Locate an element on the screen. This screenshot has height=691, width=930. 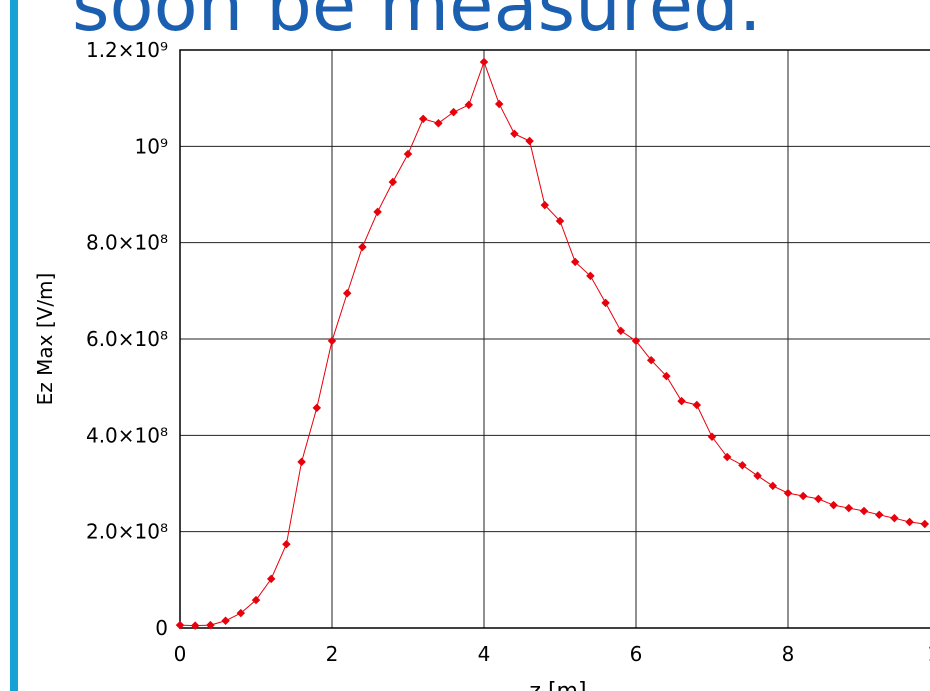
y-tick-label: 0 is located at coordinates (161, 628).